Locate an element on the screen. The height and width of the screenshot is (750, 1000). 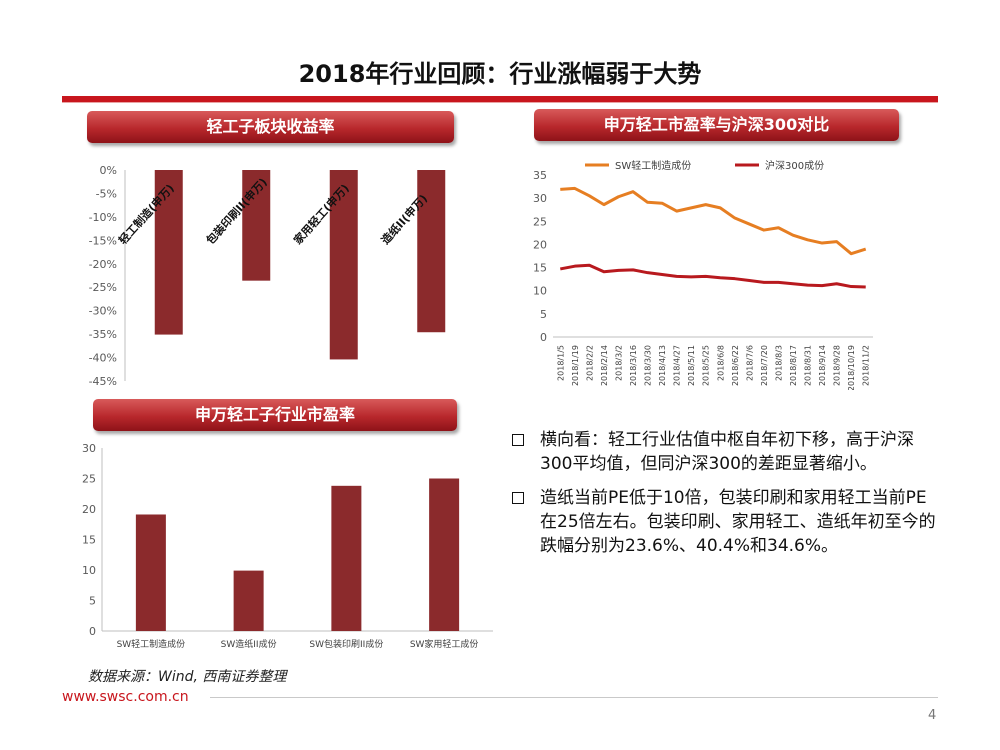
y-tick-label: -25% is located at coordinates (103, 287).